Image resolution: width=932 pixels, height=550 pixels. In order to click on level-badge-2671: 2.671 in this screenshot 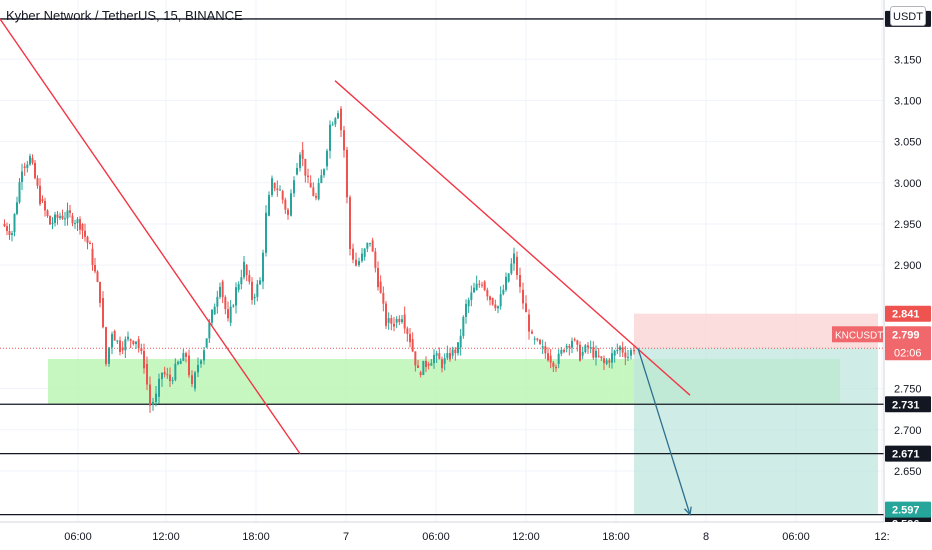, I will do `click(908, 453)`.